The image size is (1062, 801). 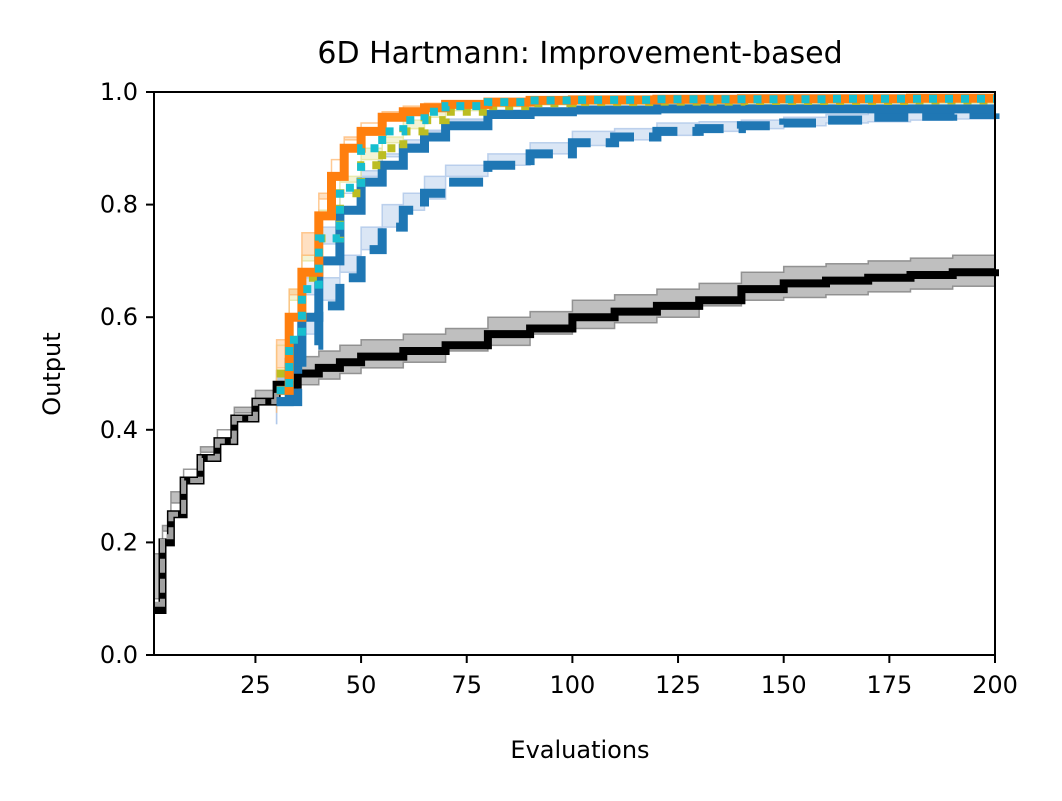 What do you see at coordinates (466, 685) in the screenshot?
I see `x-tick-label: 75` at bounding box center [466, 685].